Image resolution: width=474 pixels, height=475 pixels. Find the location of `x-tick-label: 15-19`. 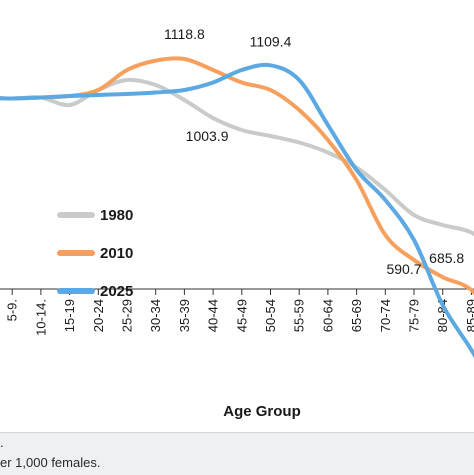

x-tick-label: 15-19 is located at coordinates (69, 315).